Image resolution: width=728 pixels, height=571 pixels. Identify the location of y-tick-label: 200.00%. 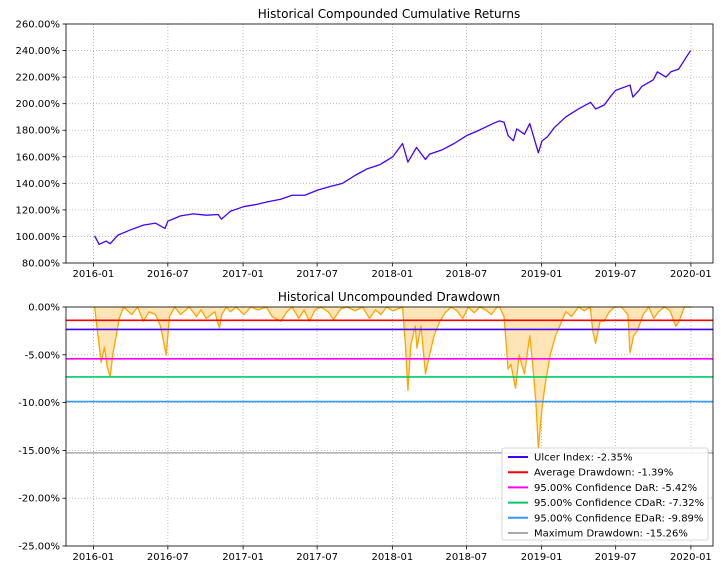
(38, 104).